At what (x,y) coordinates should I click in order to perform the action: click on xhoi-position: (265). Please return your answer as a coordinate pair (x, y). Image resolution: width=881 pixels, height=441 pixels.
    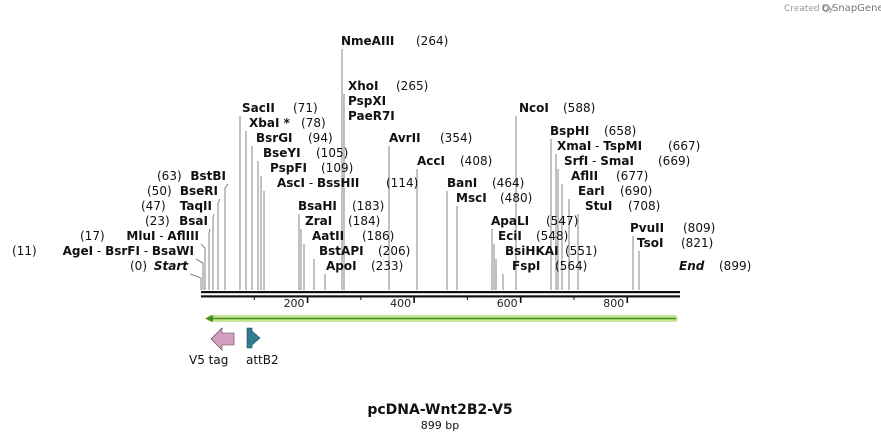
    Looking at the image, I should click on (412, 86).